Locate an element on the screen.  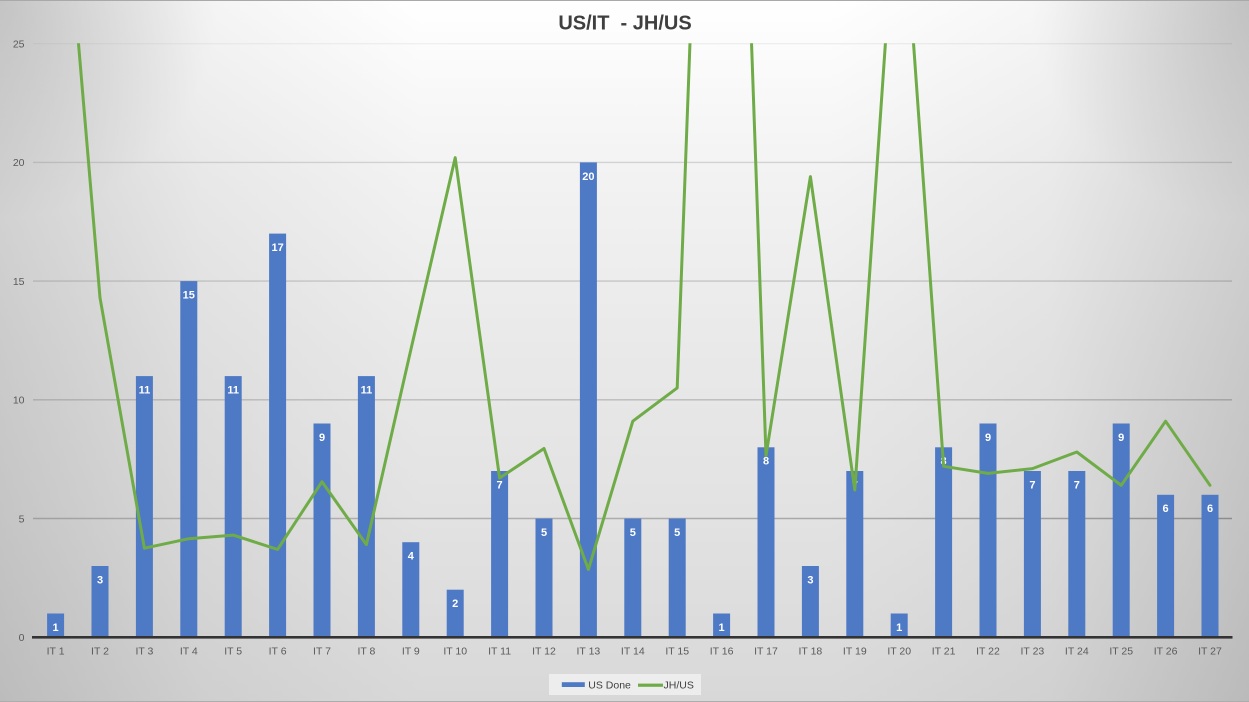
svg-text: IT 6 is located at coordinates (278, 652).